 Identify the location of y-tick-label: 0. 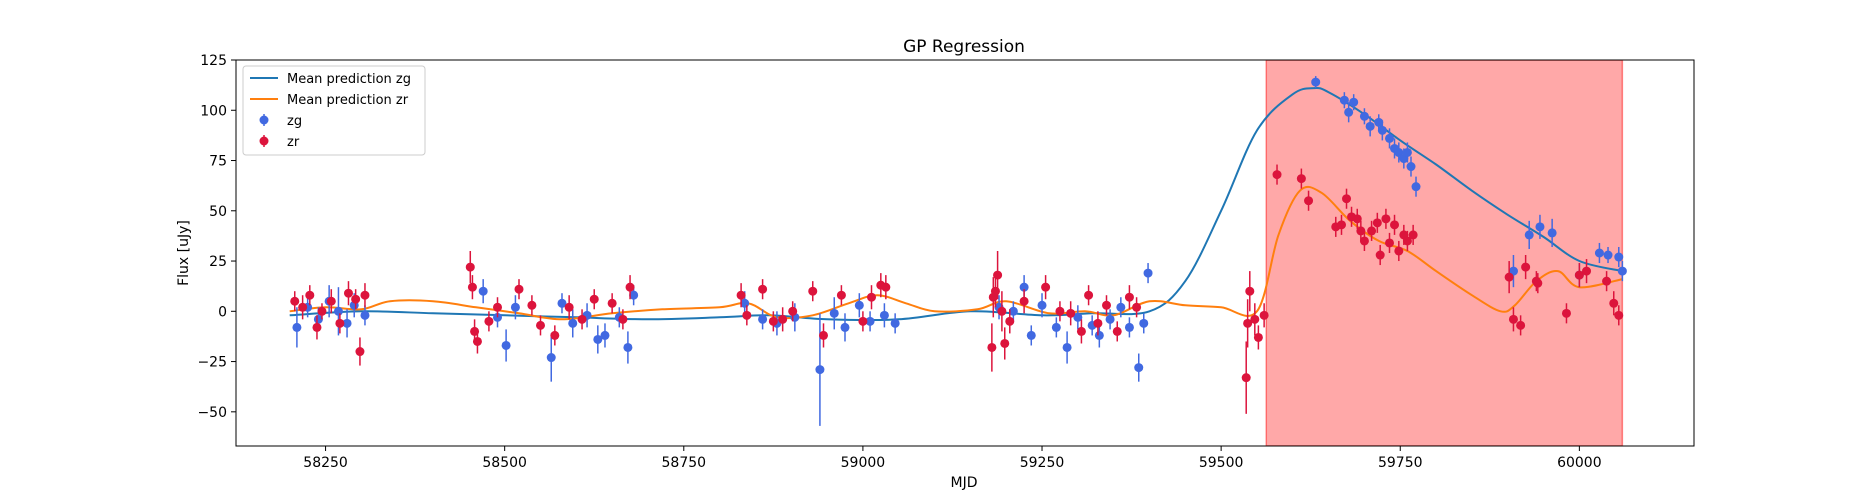
(222, 312).